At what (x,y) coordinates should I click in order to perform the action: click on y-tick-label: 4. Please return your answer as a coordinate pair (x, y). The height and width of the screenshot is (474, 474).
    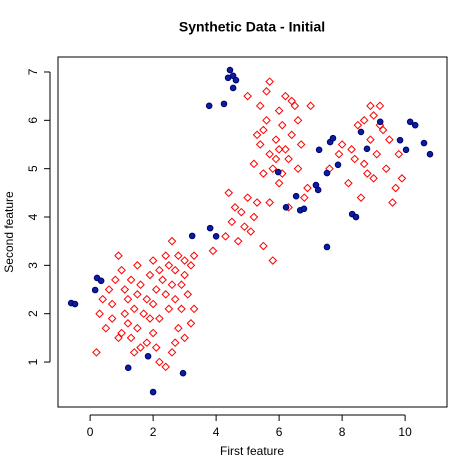
    Looking at the image, I should click on (33, 216).